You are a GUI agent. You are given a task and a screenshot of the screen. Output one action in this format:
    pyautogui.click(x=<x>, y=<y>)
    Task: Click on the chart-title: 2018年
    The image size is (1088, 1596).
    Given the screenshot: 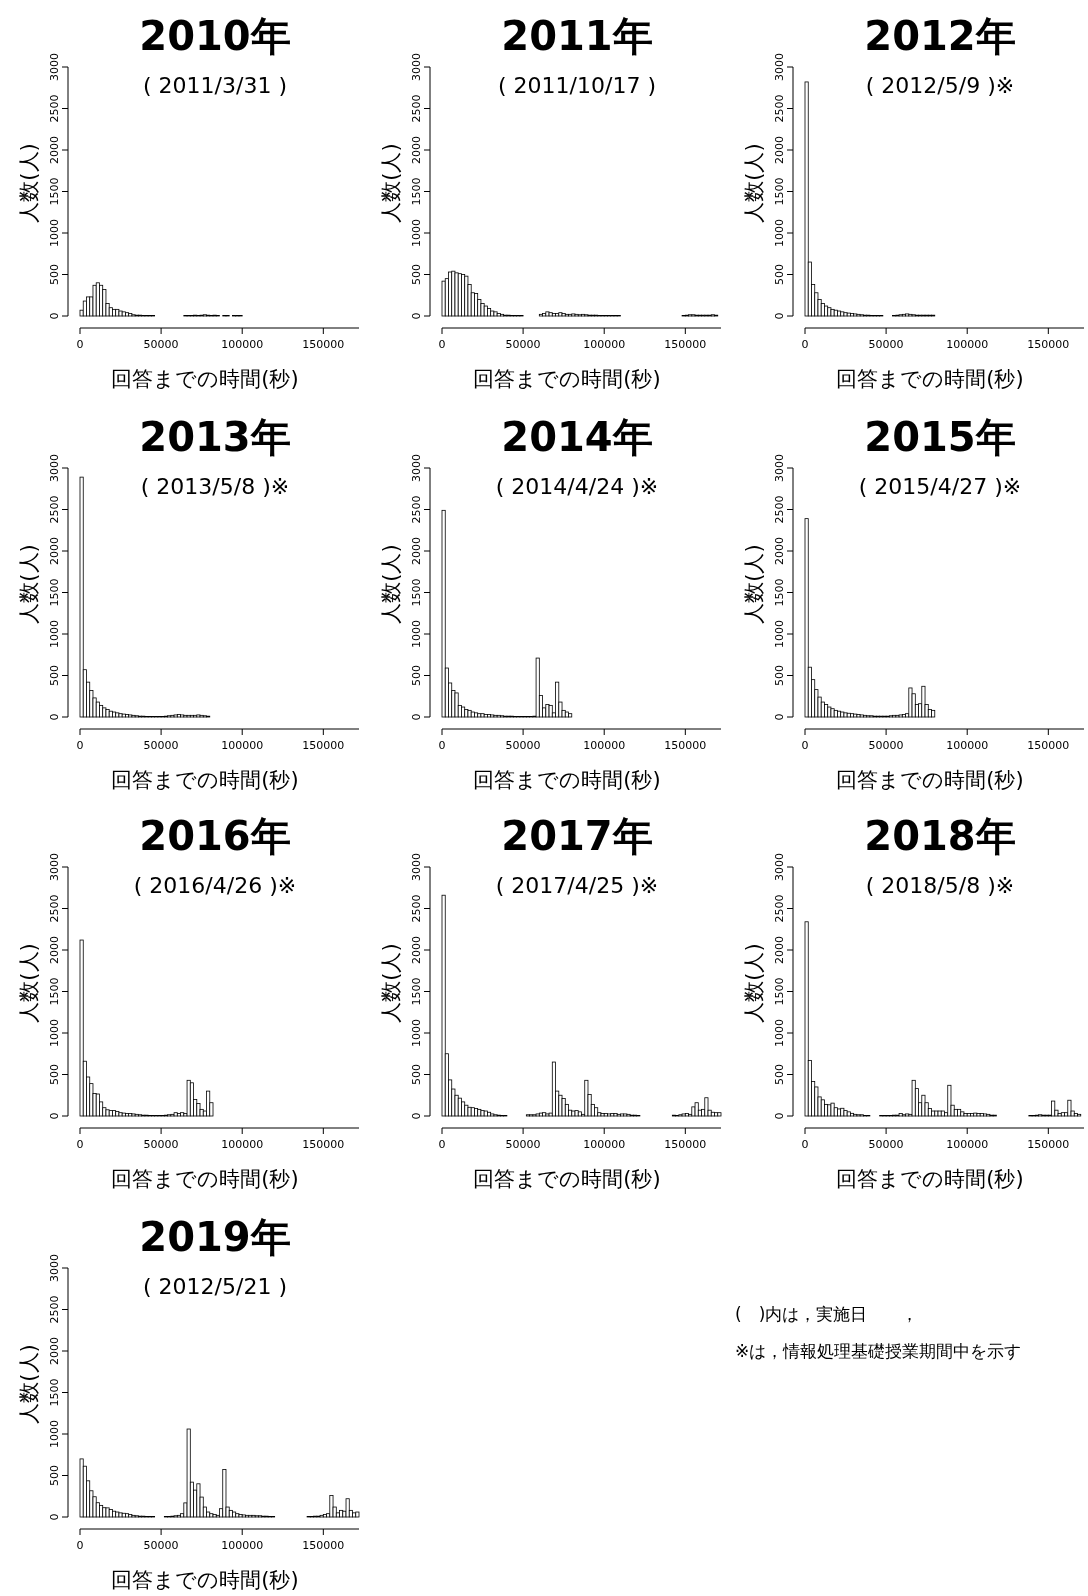 What is the action you would take?
    pyautogui.click(x=940, y=836)
    